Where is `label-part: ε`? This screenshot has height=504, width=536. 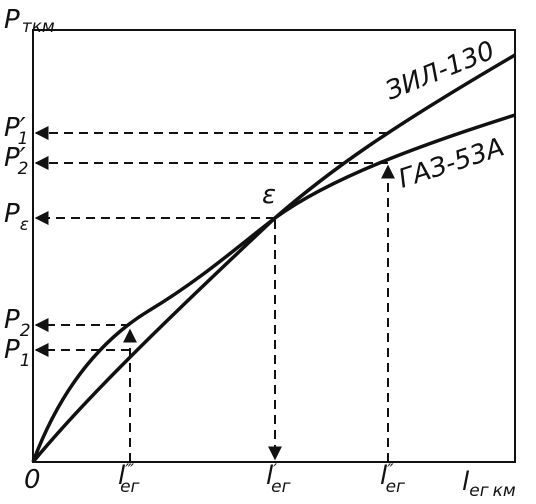
label-part: ε is located at coordinates (24, 225).